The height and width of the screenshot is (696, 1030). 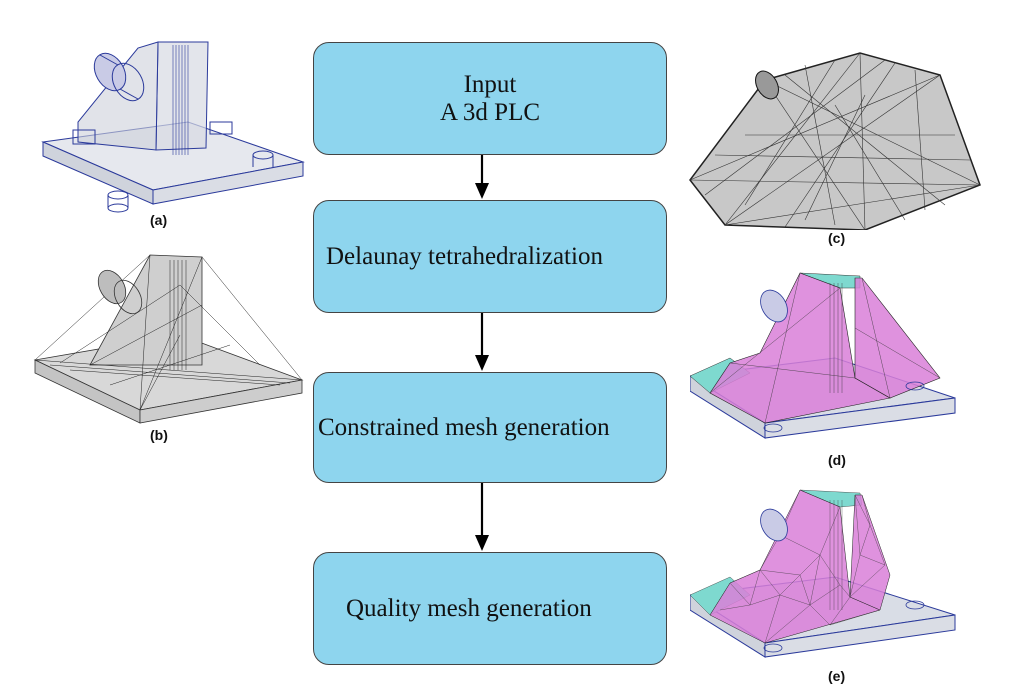 What do you see at coordinates (170, 340) in the screenshot?
I see `figure-b-delaunay-model` at bounding box center [170, 340].